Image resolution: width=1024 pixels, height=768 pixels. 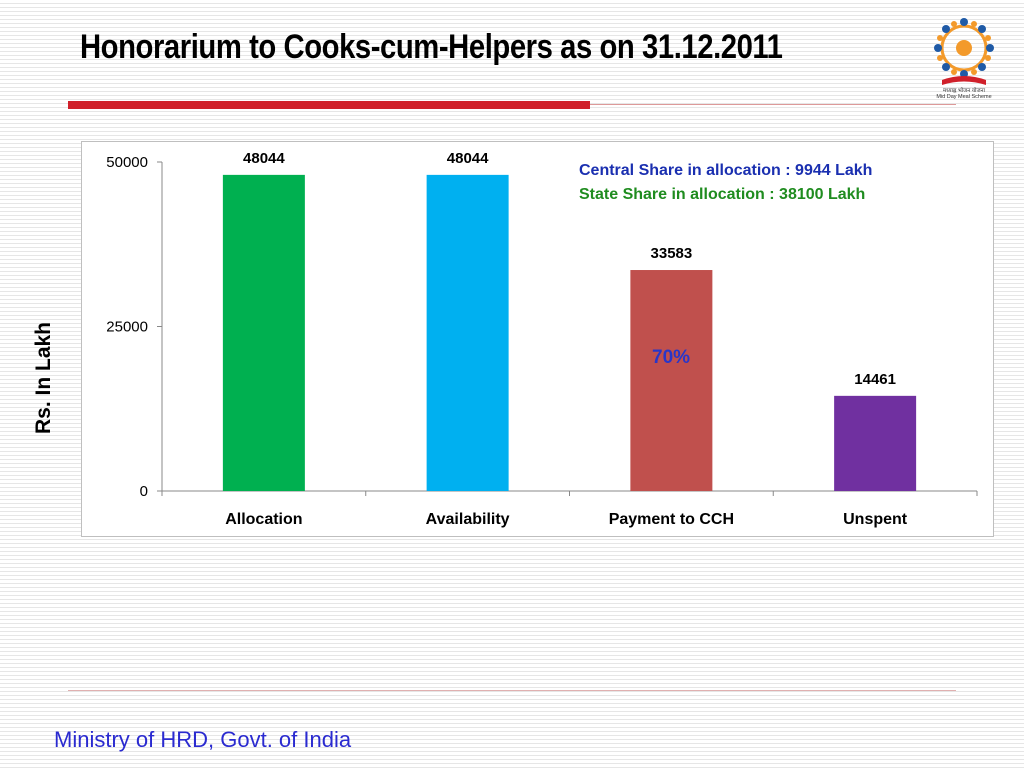 I want to click on title-underline-red, so click(x=329, y=105).